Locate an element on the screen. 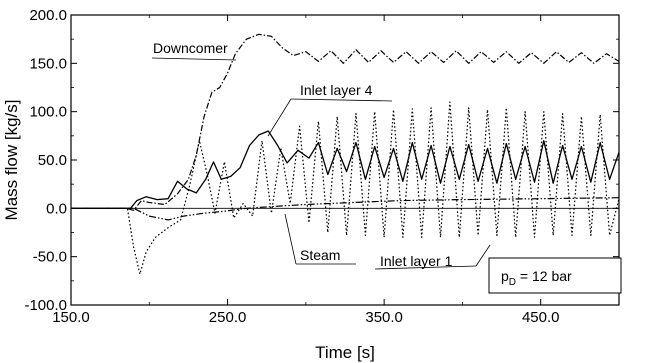 Image resolution: width=646 pixels, height=363 pixels. inlet-layer-1-pointer is located at coordinates (483, 255).